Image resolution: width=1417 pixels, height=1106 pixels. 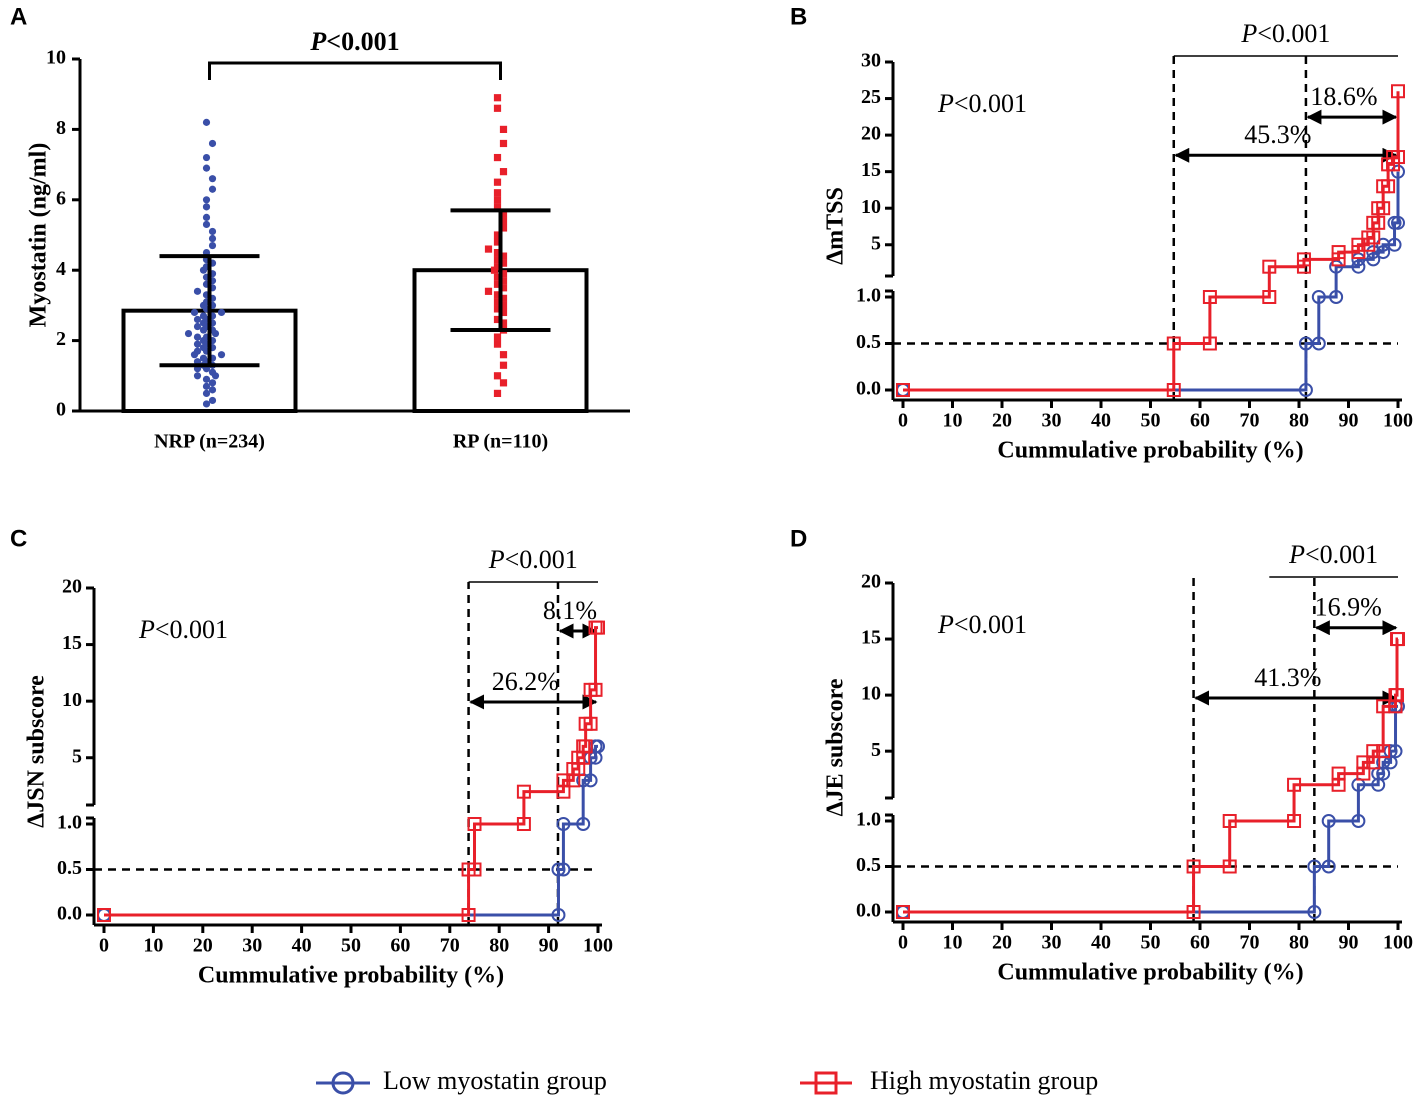 I want to click on y-axis-title: Myostatin (ng/ml), so click(x=39, y=235).